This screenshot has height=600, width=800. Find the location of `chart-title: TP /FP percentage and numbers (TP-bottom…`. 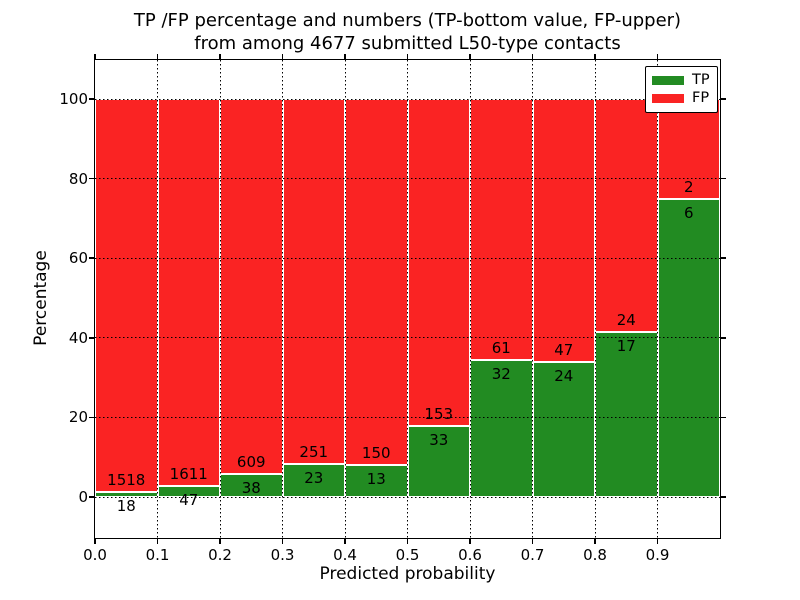

chart-title: TP /FP percentage and numbers (TP-bottom… is located at coordinates (407, 32).